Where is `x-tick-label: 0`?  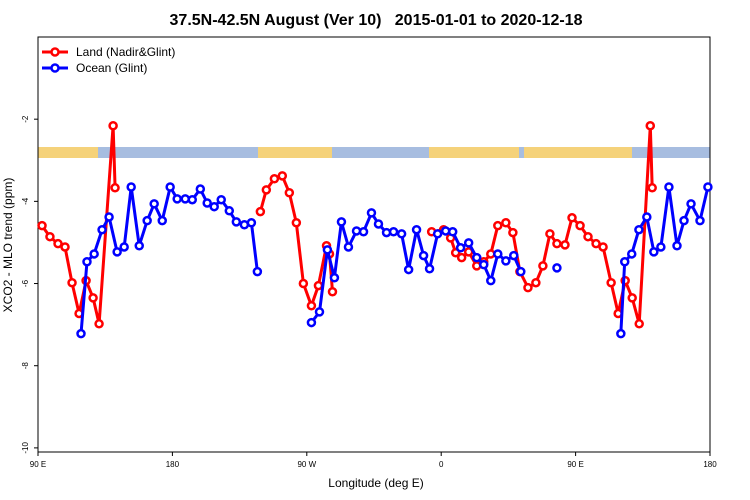 x-tick-label: 0 is located at coordinates (441, 464).